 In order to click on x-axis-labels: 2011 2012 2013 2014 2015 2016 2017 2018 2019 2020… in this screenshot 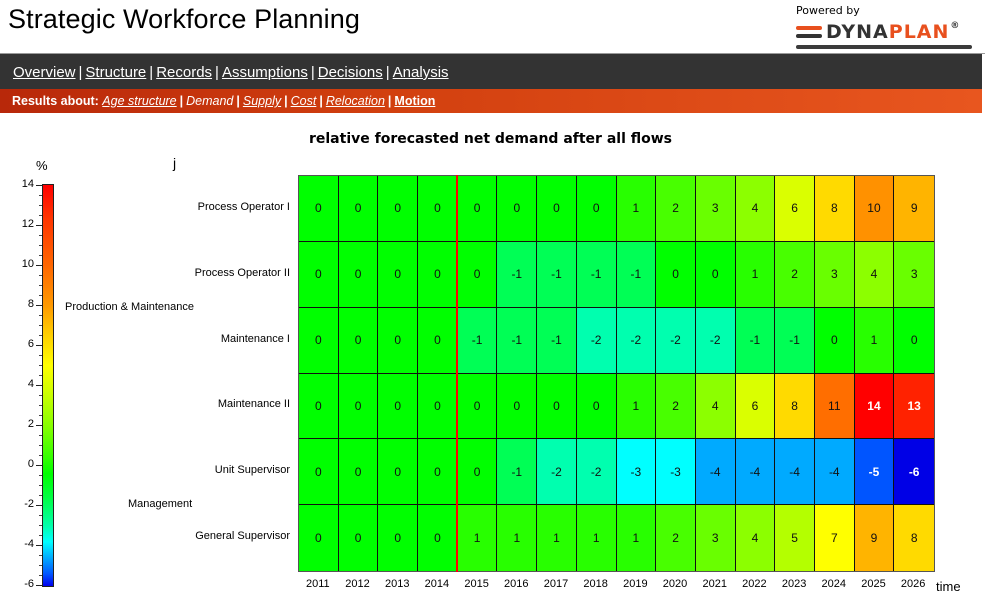, I will do `click(615, 584)`.